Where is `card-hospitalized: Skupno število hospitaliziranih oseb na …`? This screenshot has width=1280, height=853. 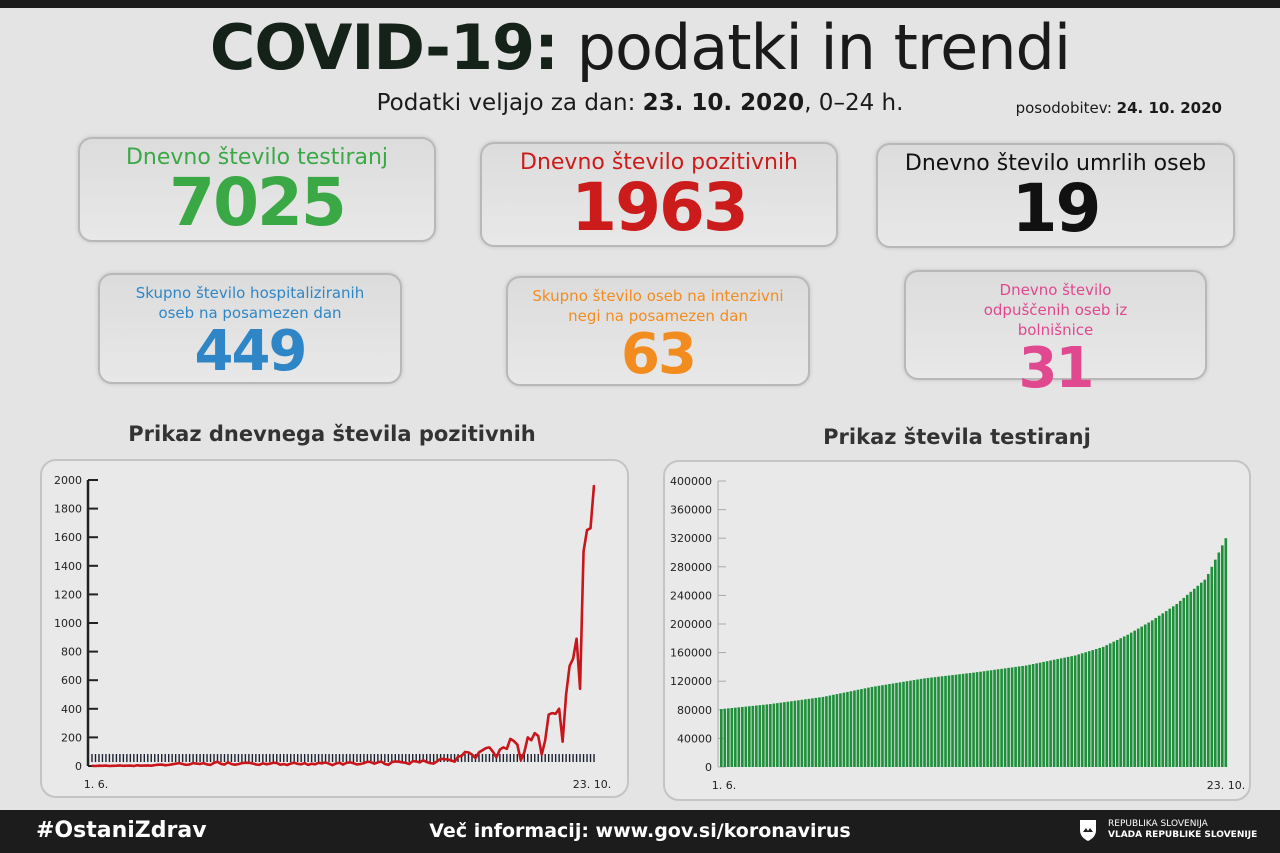 card-hospitalized: Skupno število hospitaliziranih oseb na … is located at coordinates (250, 328).